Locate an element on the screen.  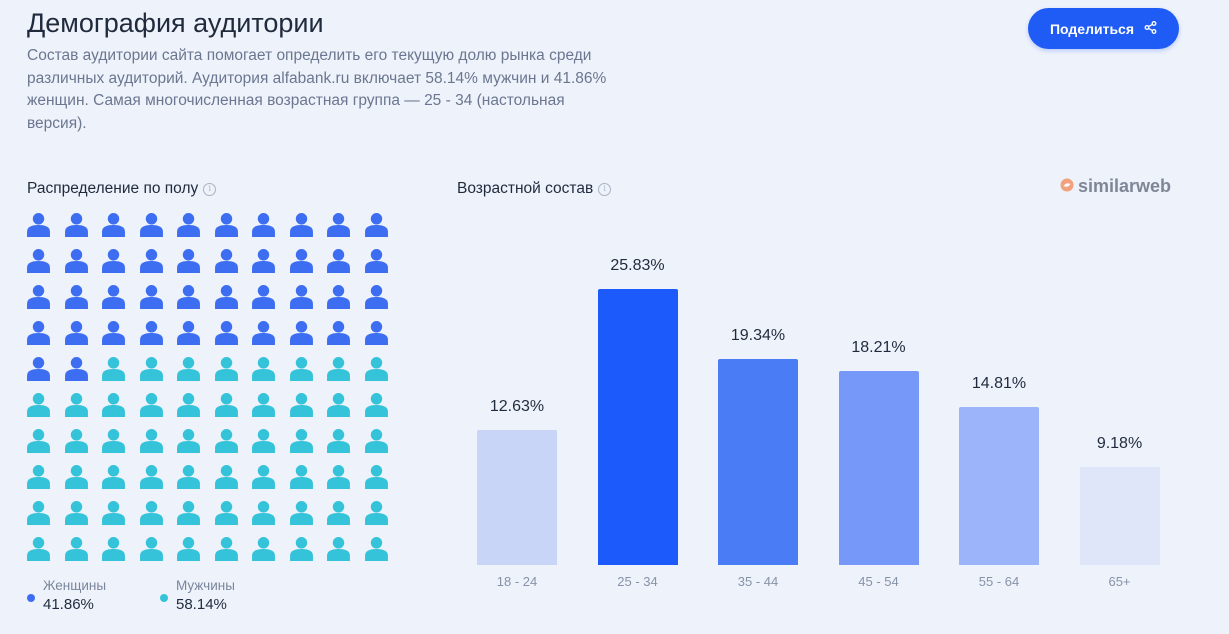
x-tick-label: 18 - 24 is located at coordinates (517, 581).